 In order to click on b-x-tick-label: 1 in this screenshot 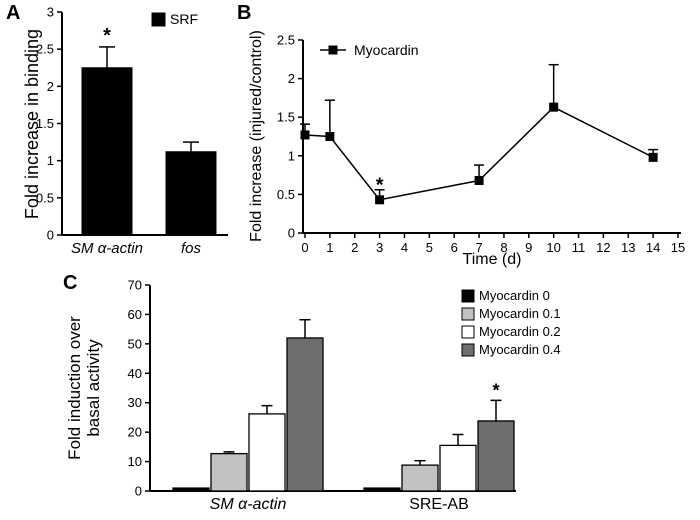, I will do `click(329, 247)`.